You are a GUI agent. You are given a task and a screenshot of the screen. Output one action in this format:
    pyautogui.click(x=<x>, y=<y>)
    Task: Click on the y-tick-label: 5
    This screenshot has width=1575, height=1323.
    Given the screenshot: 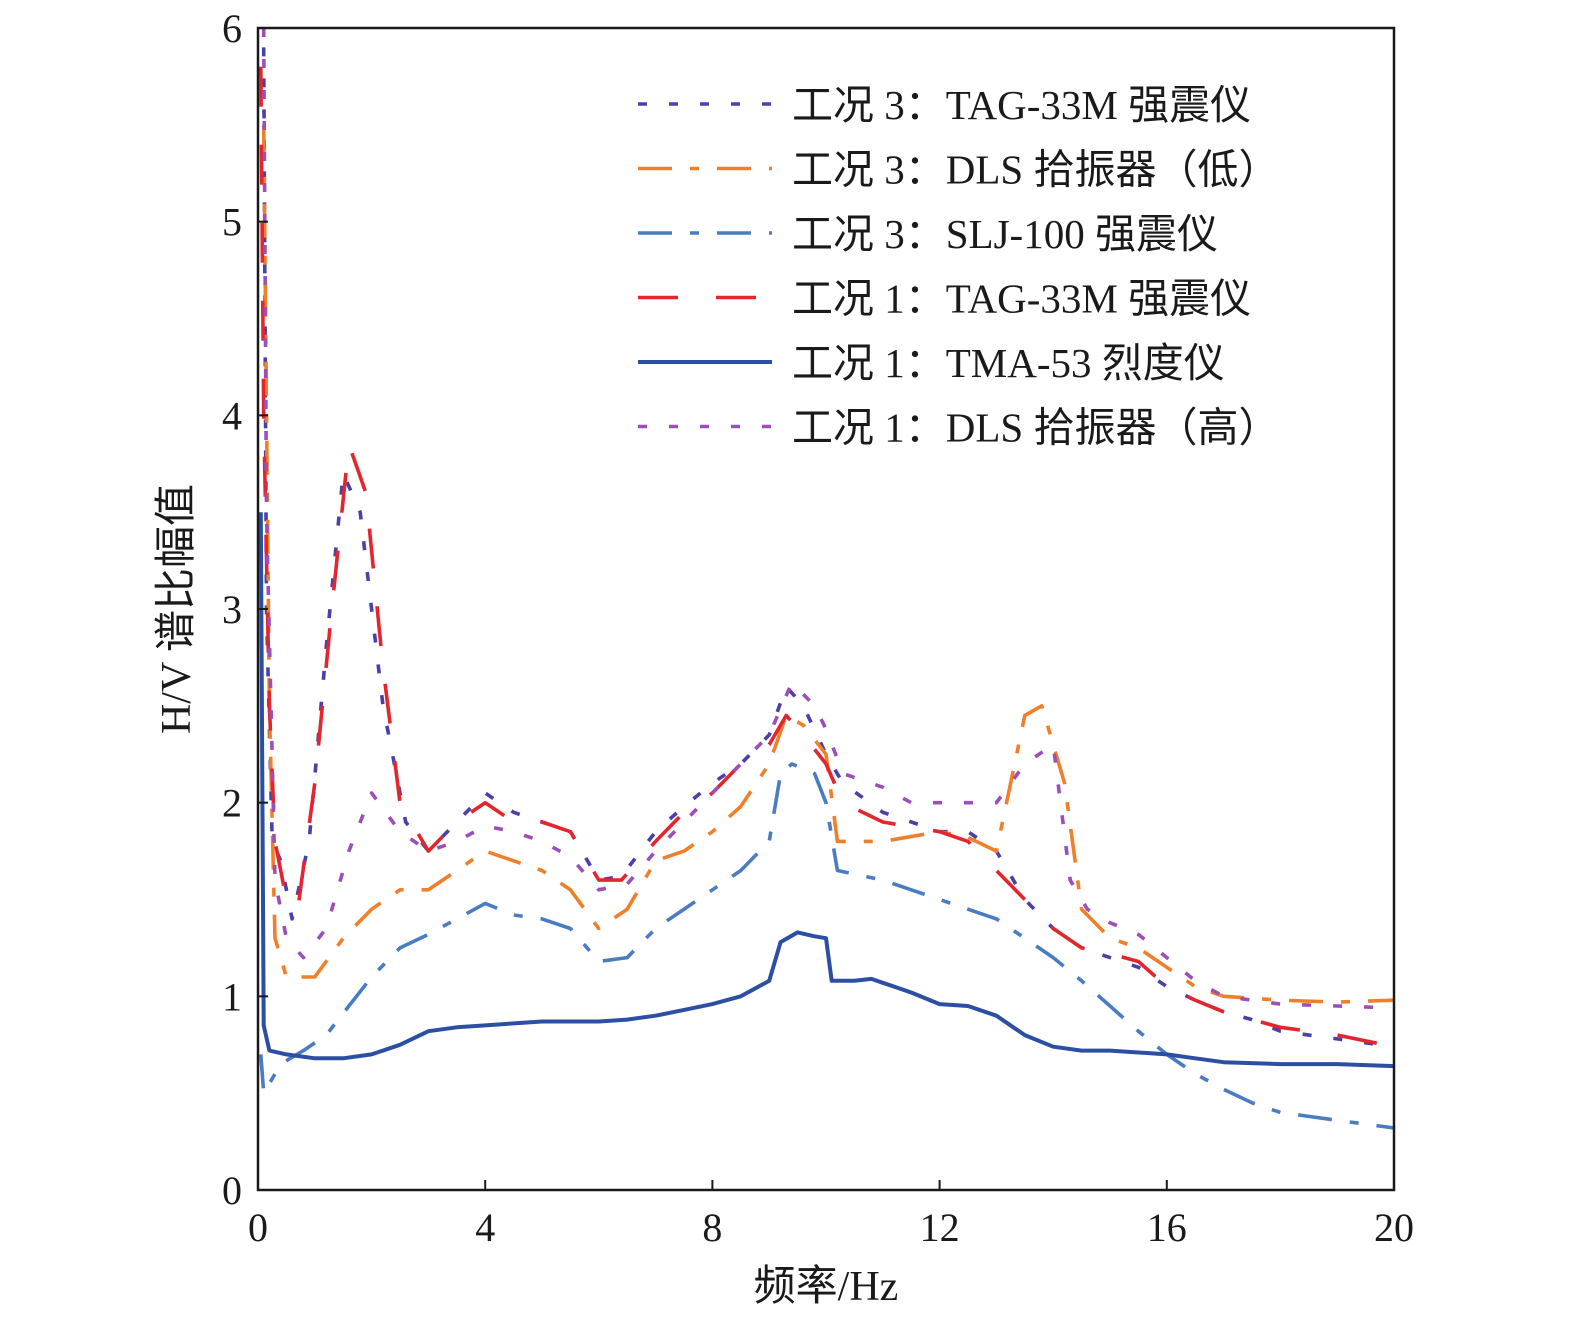 What is the action you would take?
    pyautogui.click(x=232, y=222)
    